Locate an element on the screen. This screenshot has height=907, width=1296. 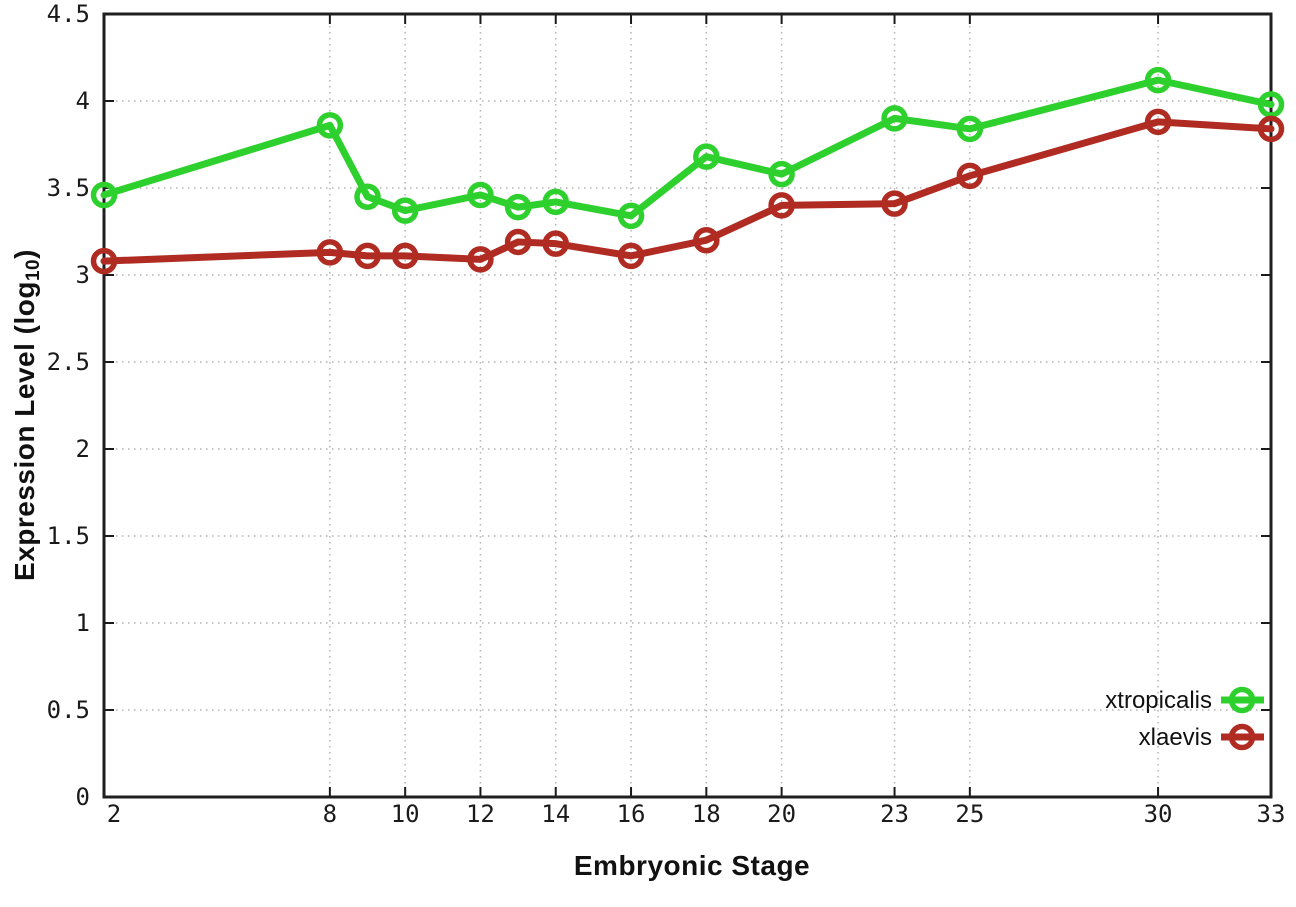
x-tick-label: 12 is located at coordinates (480, 814).